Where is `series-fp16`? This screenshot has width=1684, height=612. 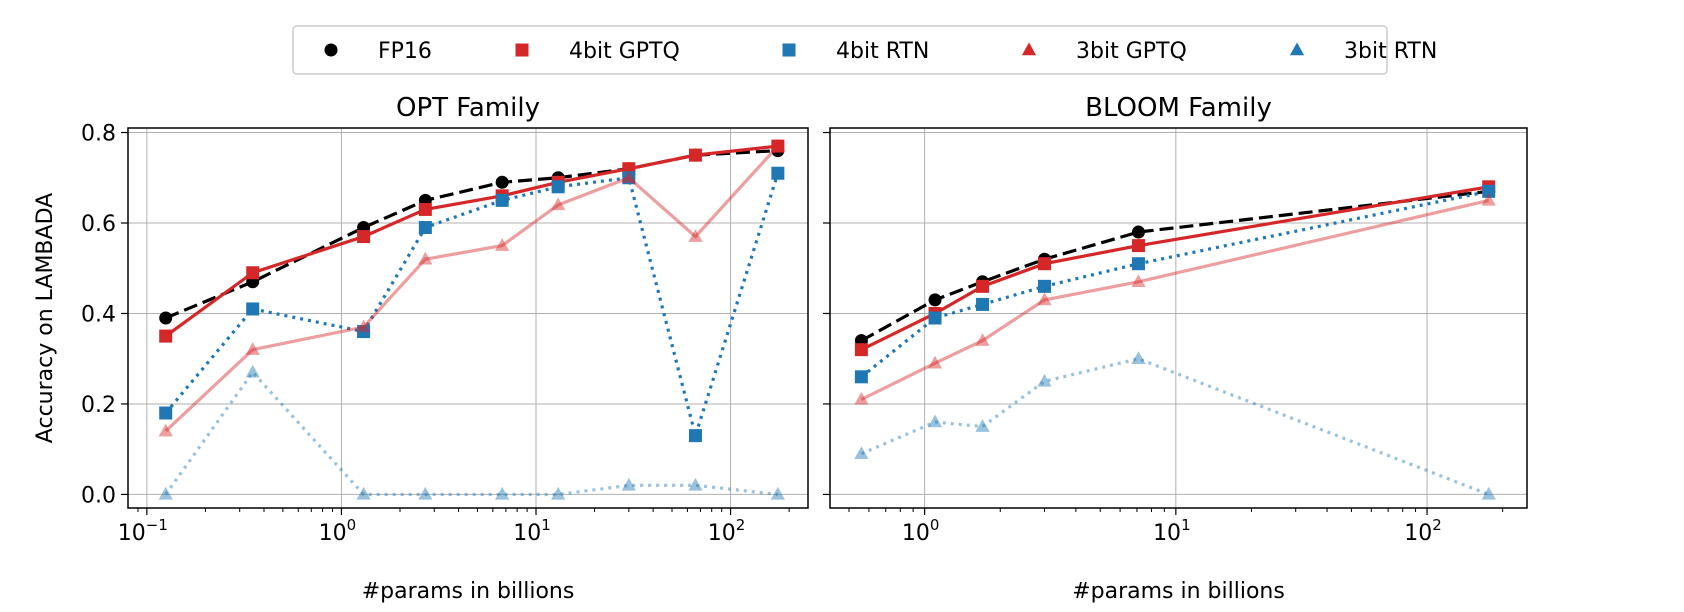 series-fp16 is located at coordinates (1175, 266).